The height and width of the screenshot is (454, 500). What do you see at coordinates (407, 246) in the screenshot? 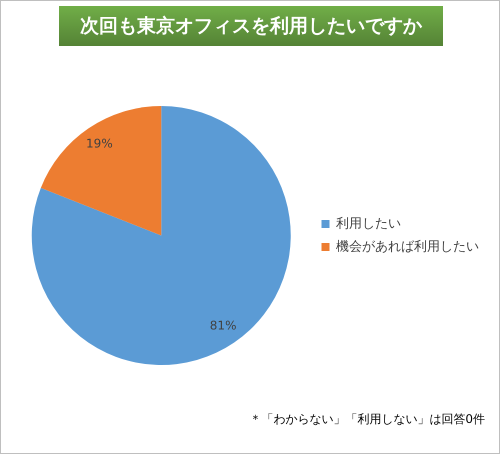
I see `legend-label: 機会があれば利用したい` at bounding box center [407, 246].